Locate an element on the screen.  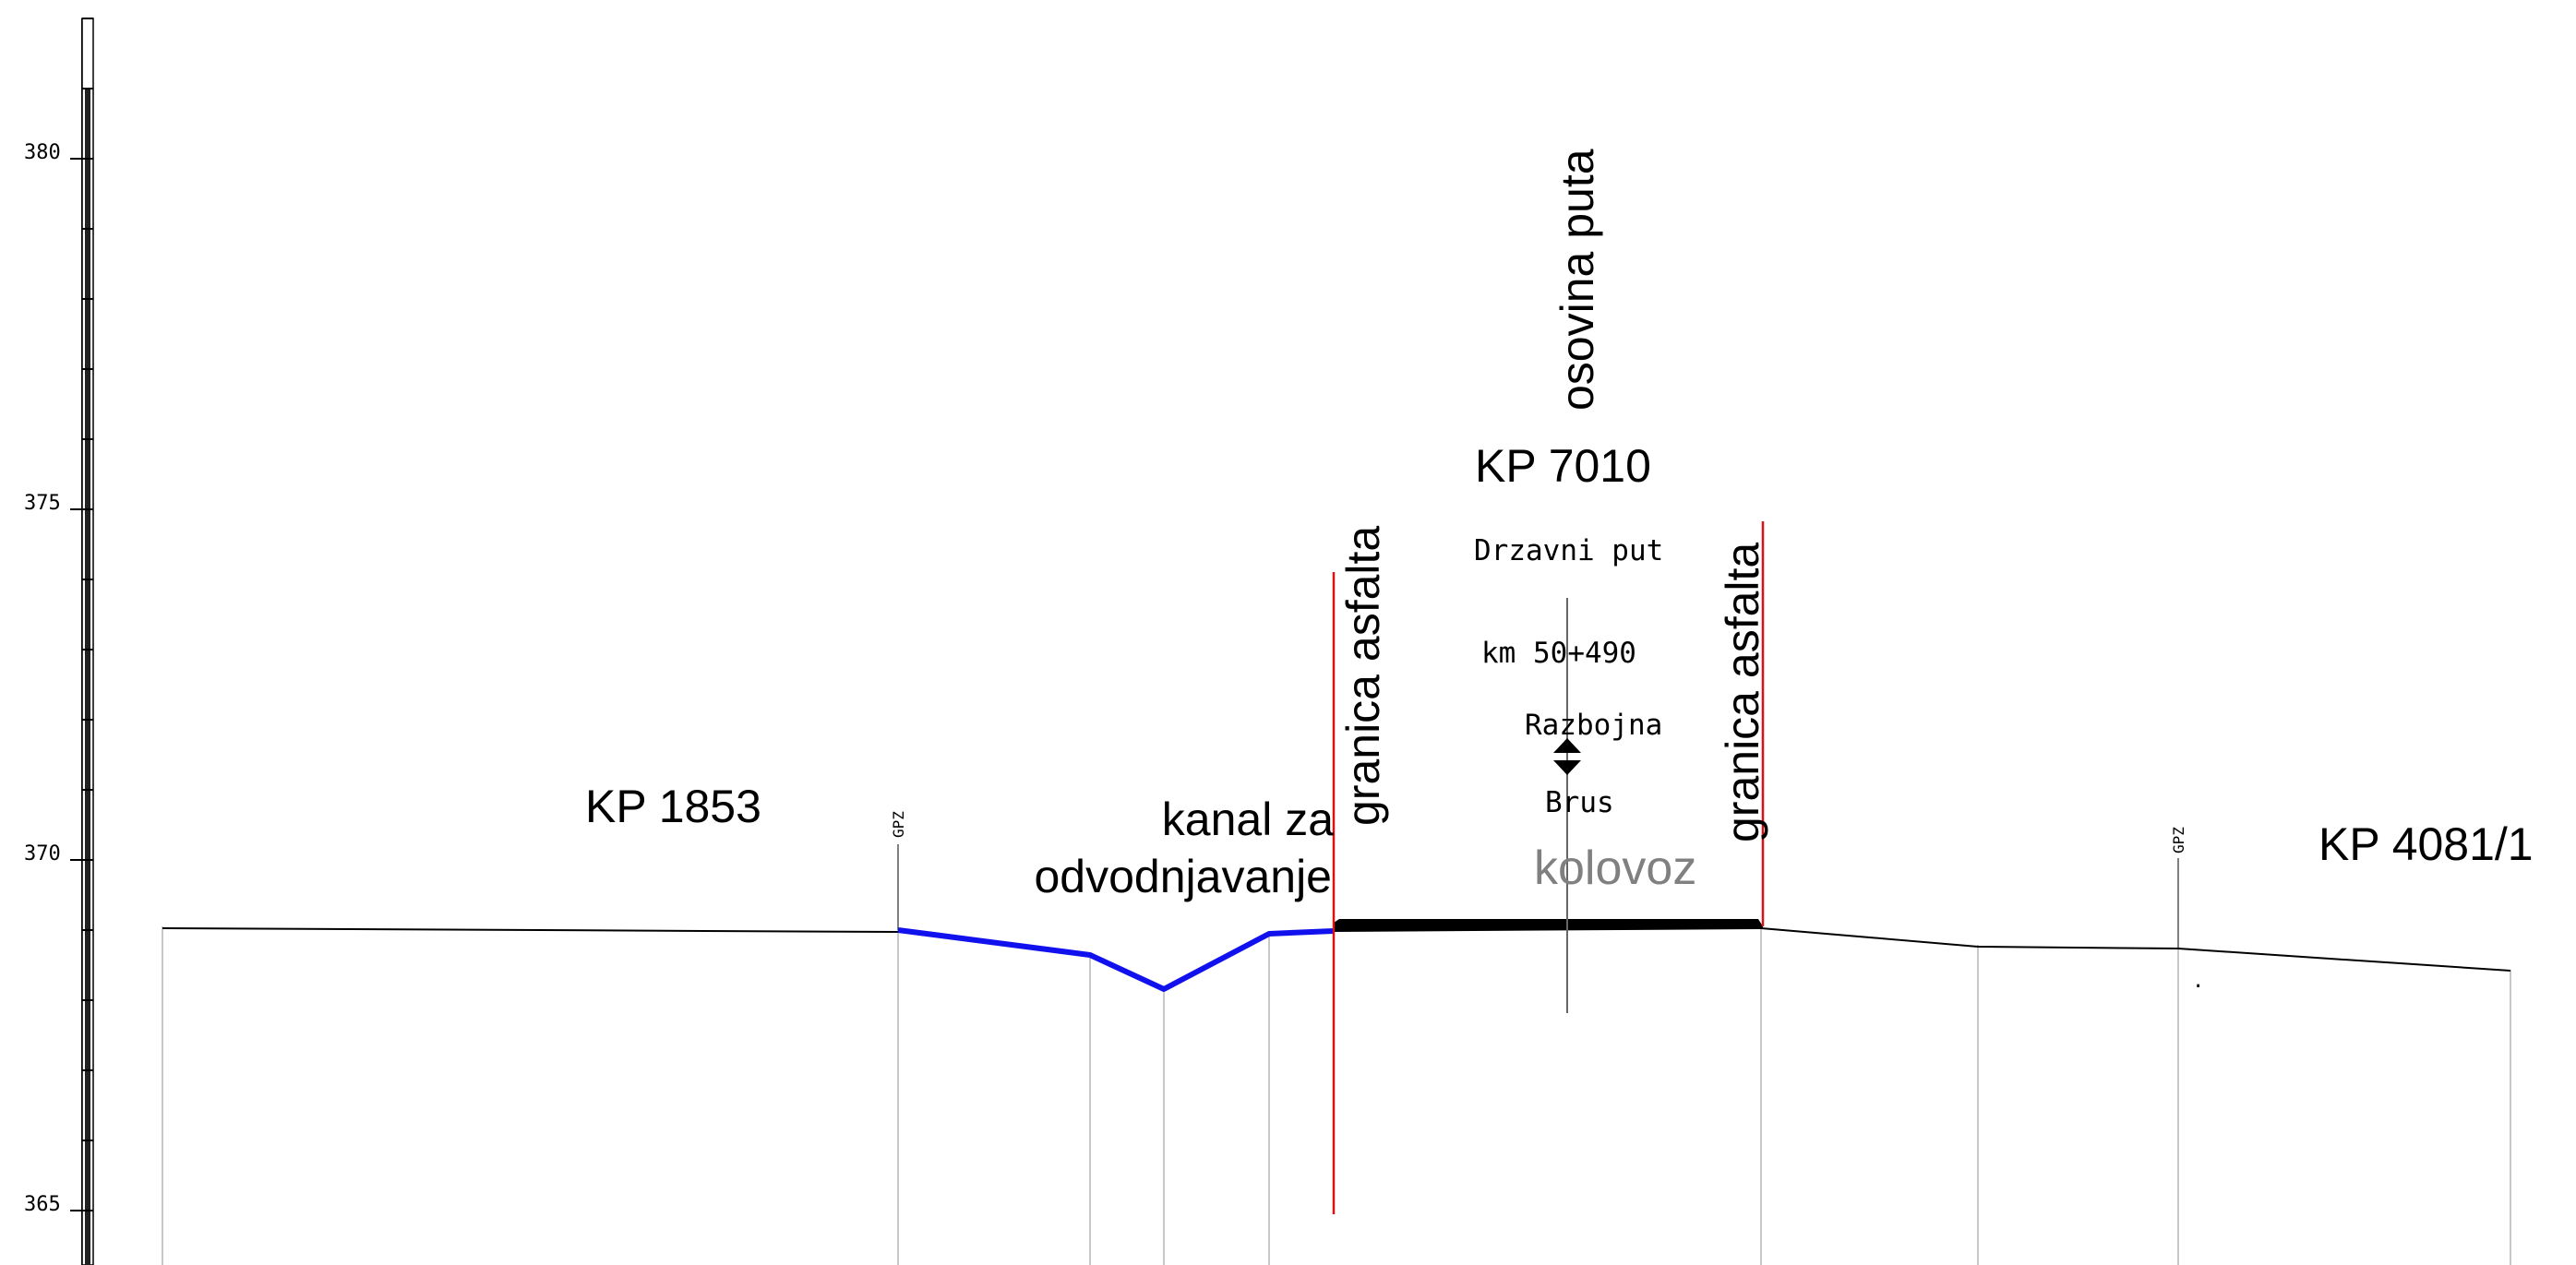
road-axis-label: osovina puta is located at coordinates (1578, 280).